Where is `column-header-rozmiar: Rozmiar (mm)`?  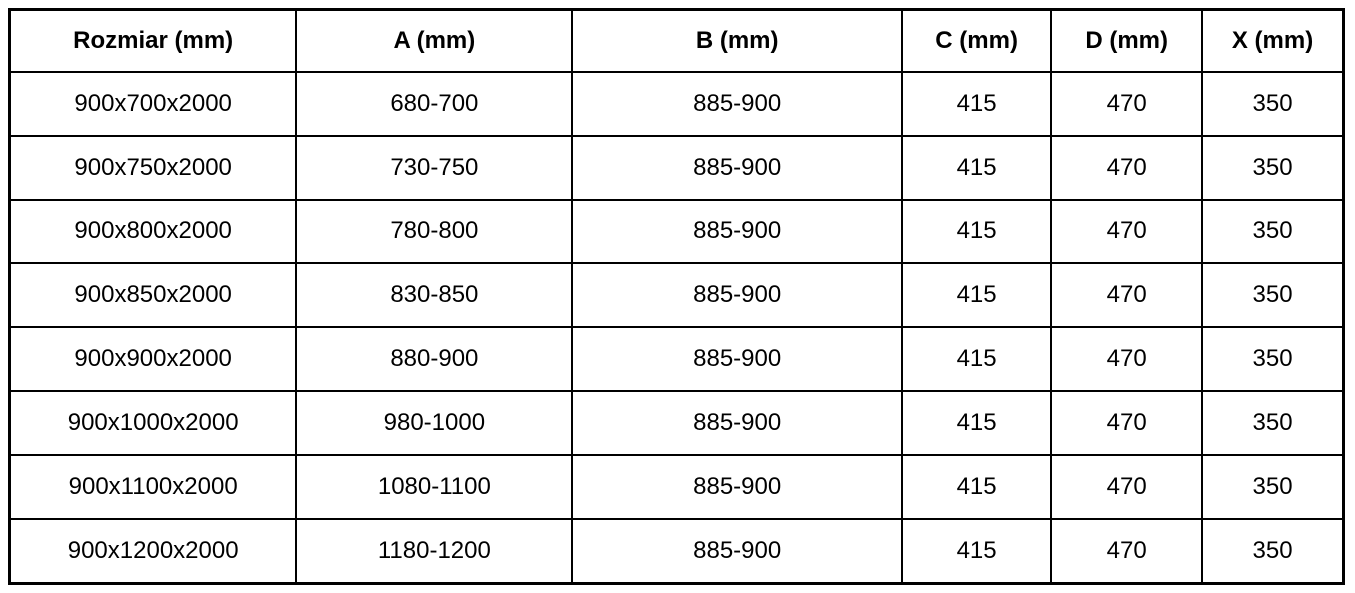
column-header-rozmiar: Rozmiar (mm) is located at coordinates (153, 40).